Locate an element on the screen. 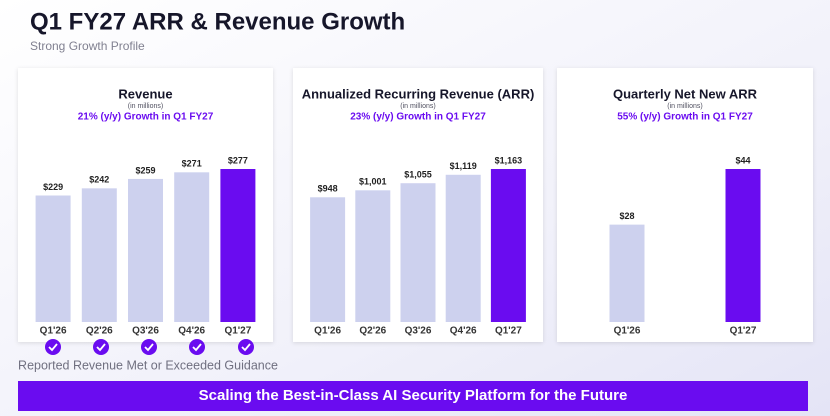 Image resolution: width=830 pixels, height=416 pixels. chart-annotation: 21% (y/y) Growth in Q1 FY27 is located at coordinates (146, 117).